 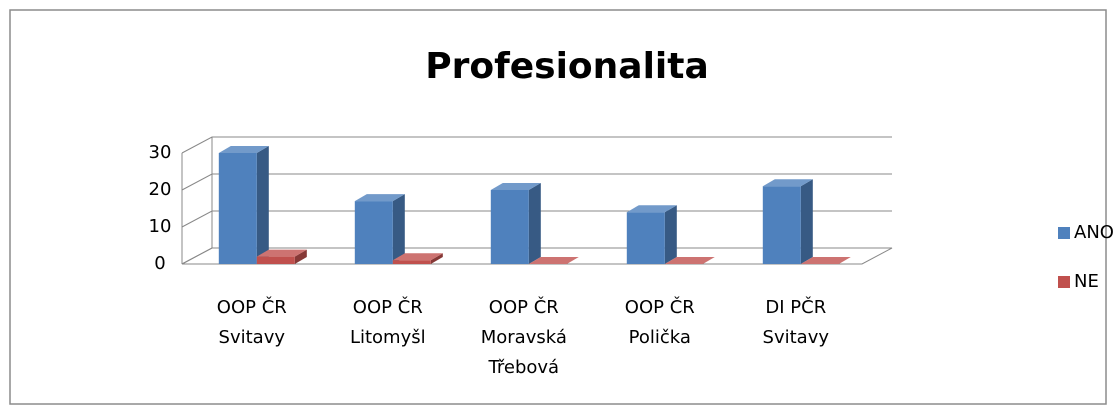 I want to click on x-tick-label: Polička, so click(x=660, y=337).